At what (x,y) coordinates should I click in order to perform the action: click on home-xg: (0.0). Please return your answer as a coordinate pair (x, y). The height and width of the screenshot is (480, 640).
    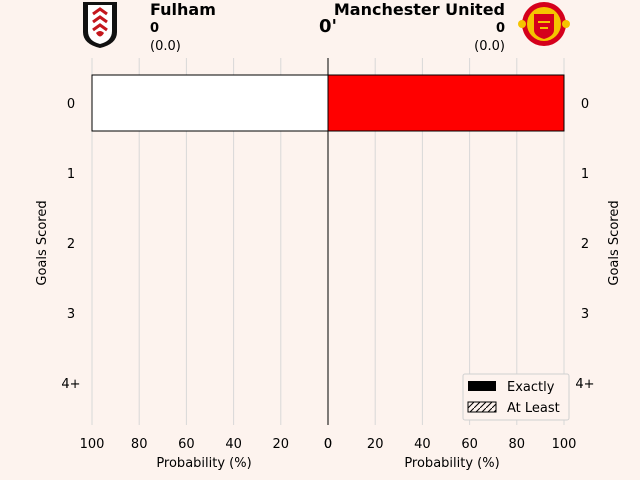
    Looking at the image, I should click on (165, 46).